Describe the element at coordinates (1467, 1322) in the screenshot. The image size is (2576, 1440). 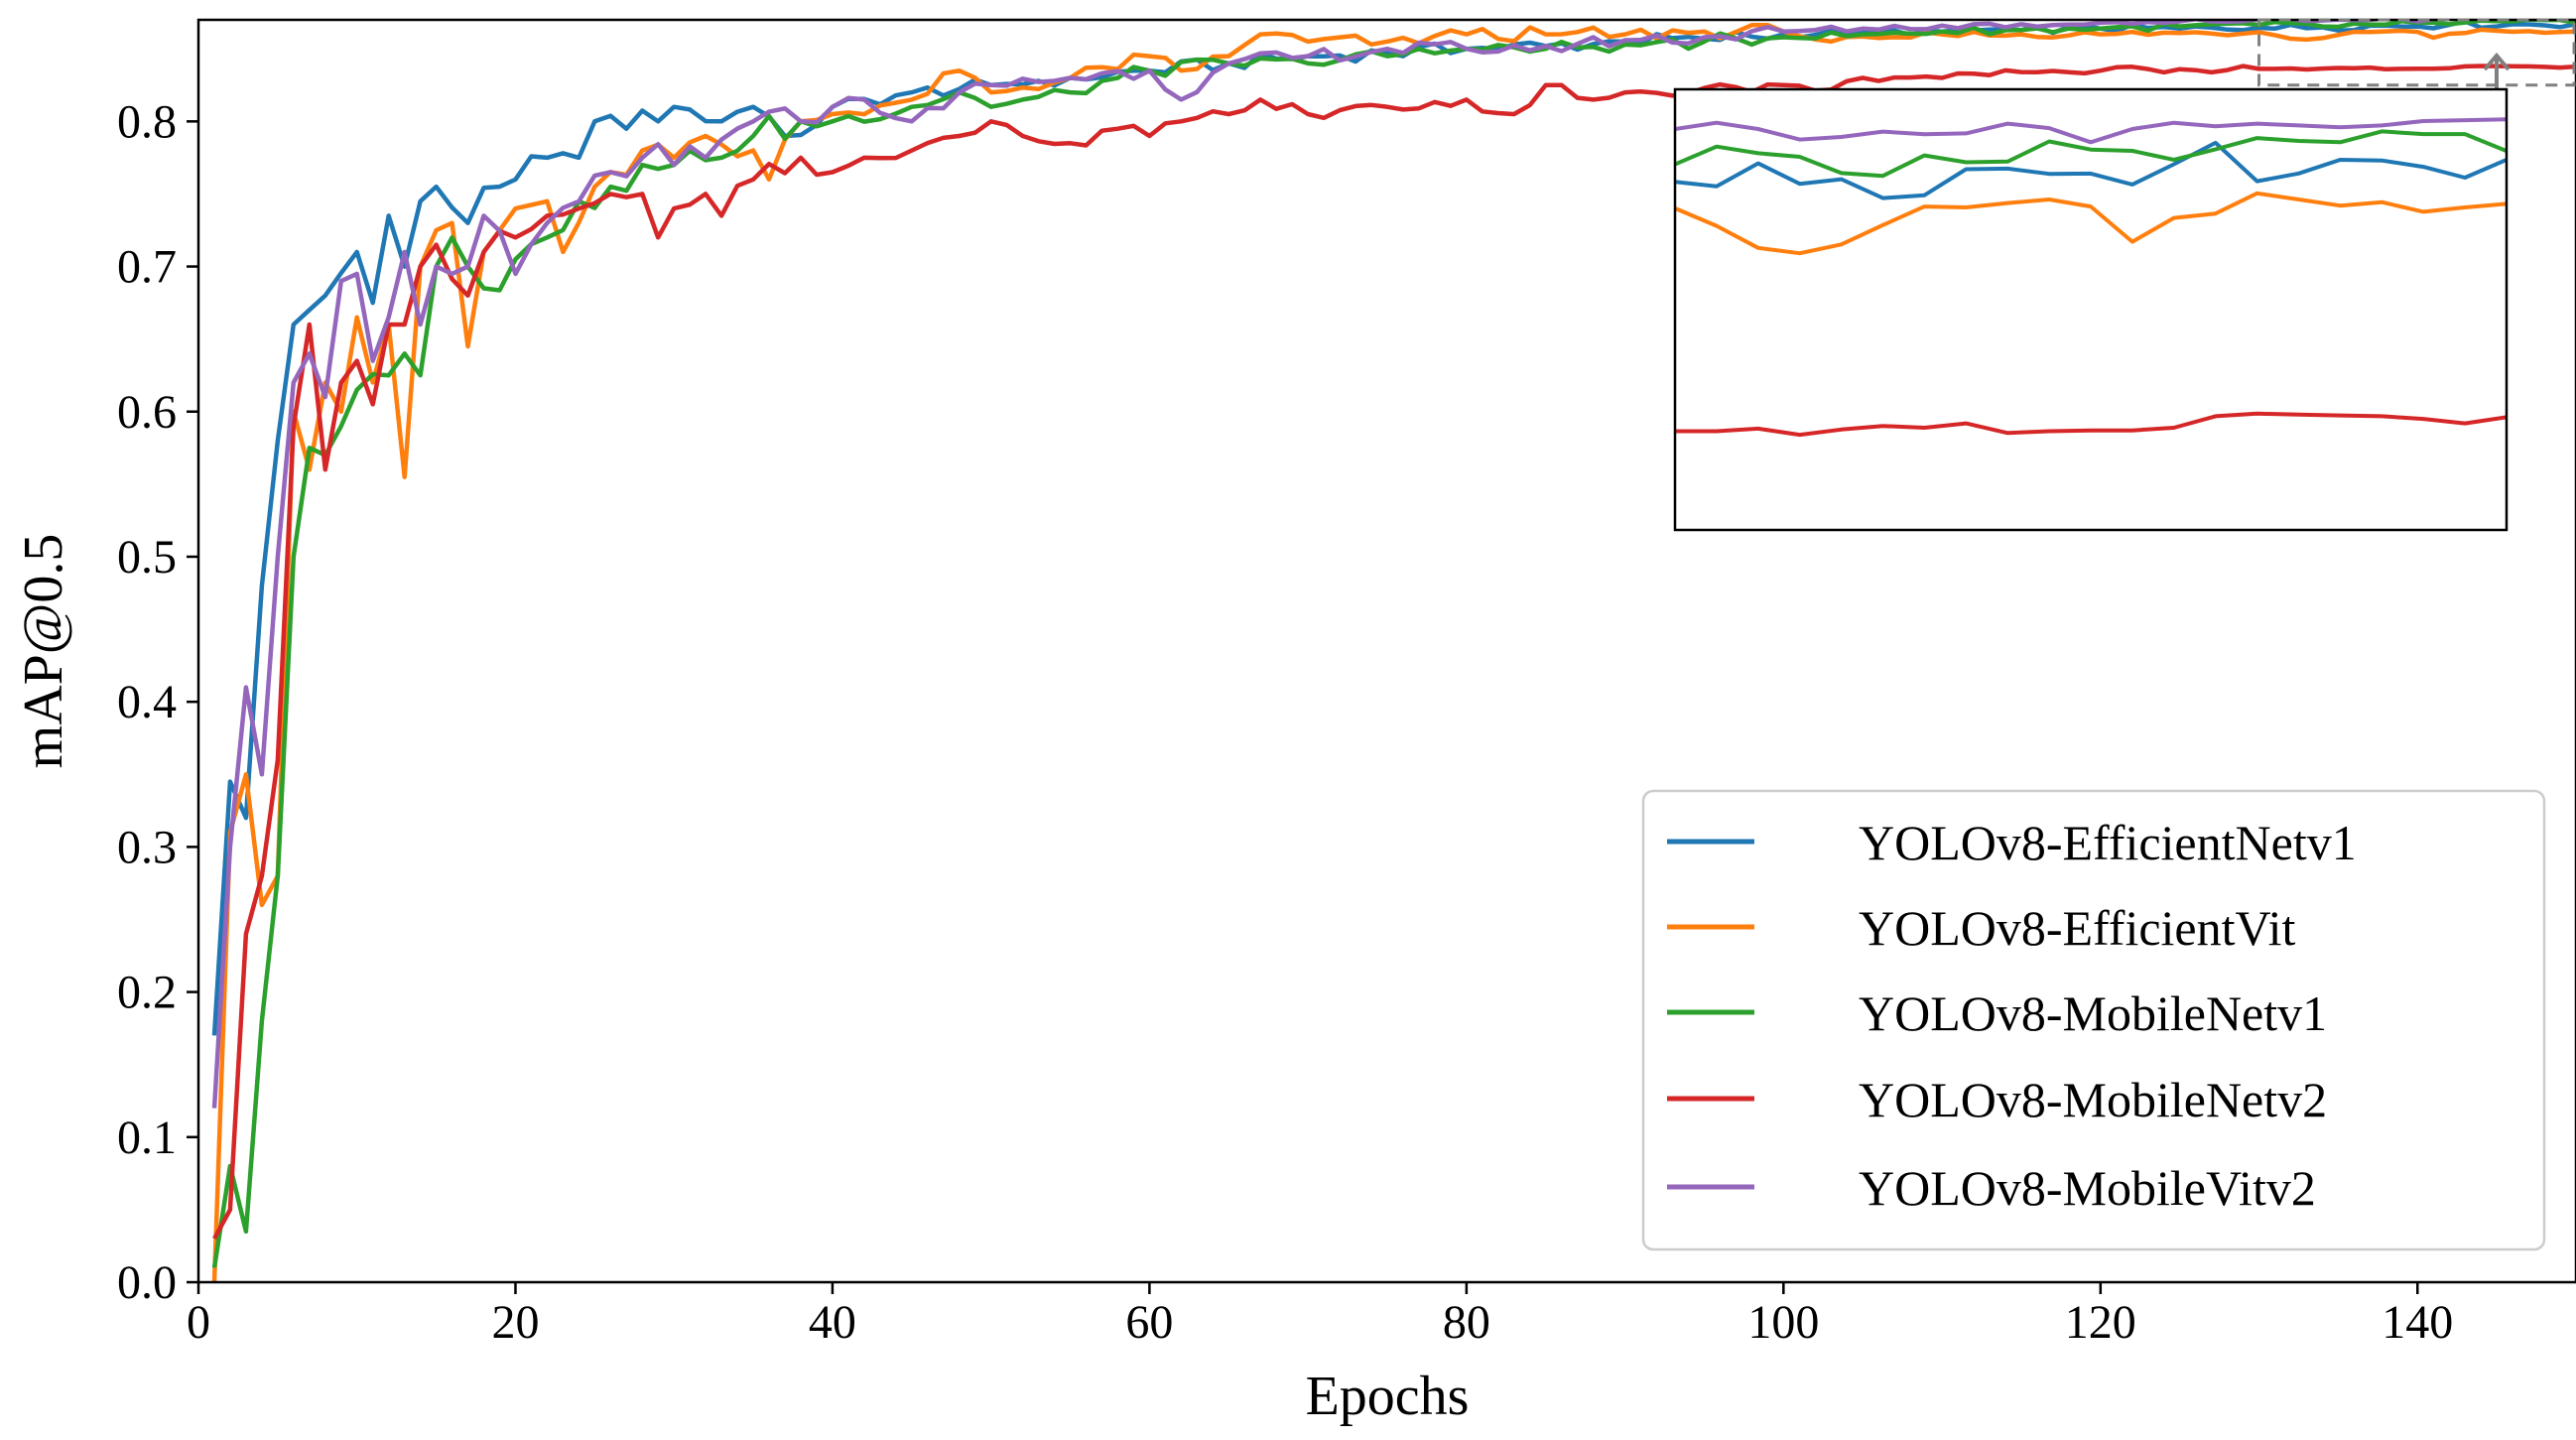
I see `x-tick-label: 80` at that location.